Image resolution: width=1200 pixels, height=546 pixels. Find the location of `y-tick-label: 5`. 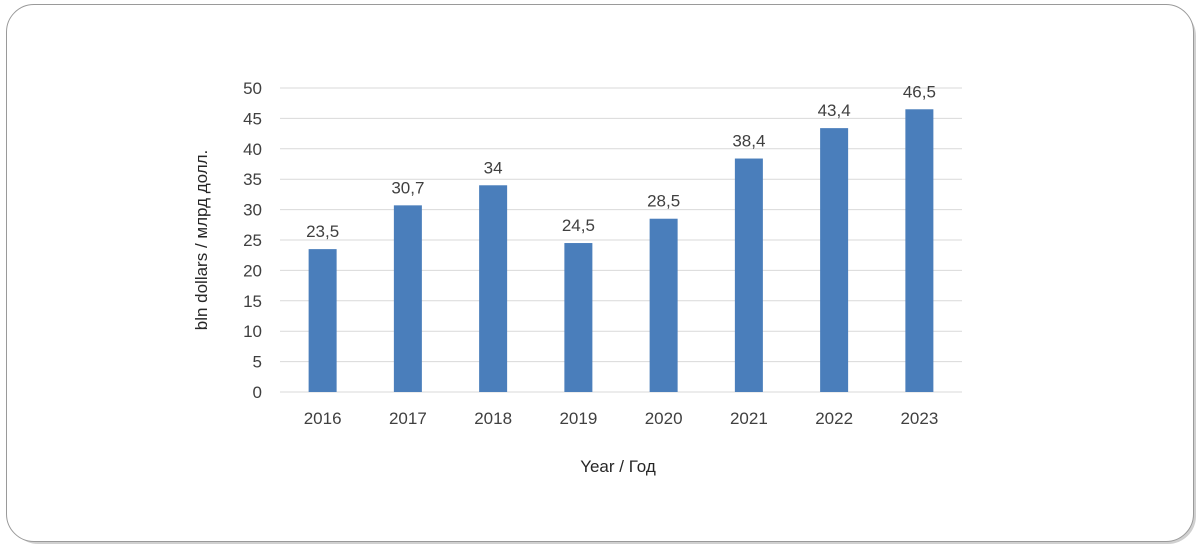

y-tick-label: 5 is located at coordinates (257, 362).